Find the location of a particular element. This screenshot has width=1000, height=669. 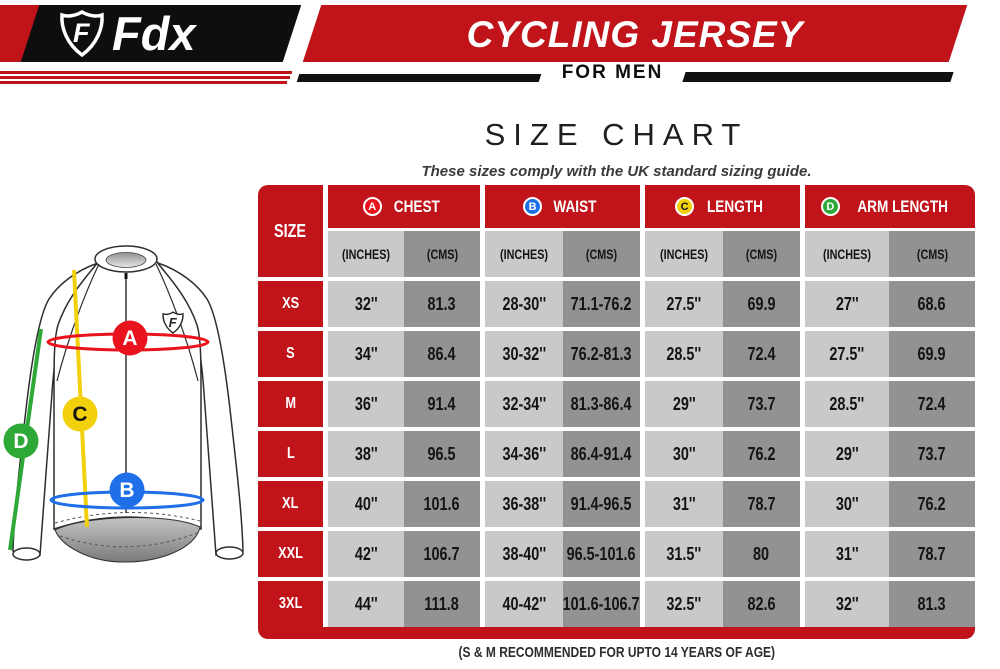

column-header-label: LENGTH is located at coordinates (735, 206).